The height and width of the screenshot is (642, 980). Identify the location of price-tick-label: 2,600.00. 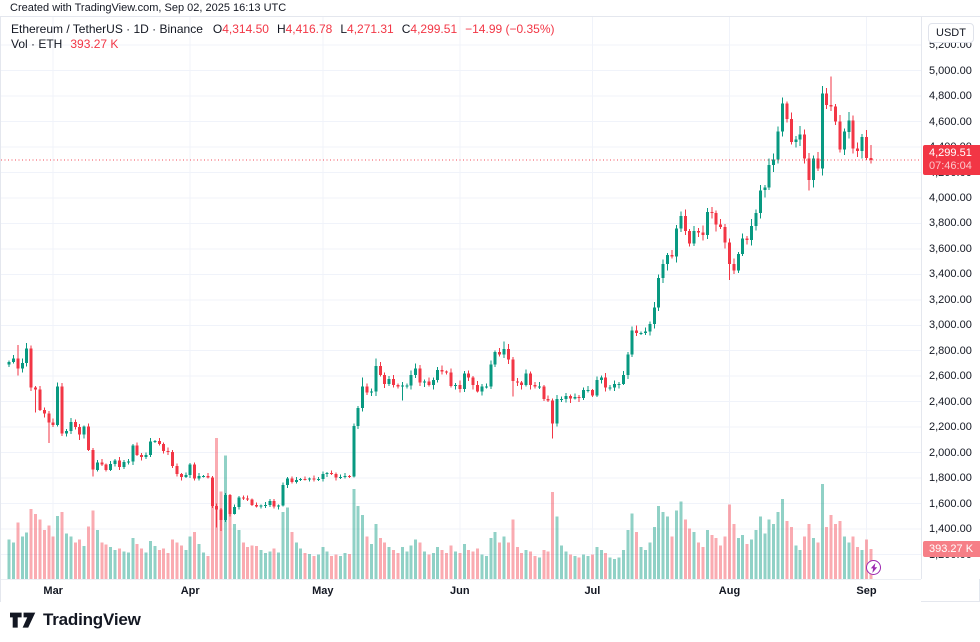
(950, 376).